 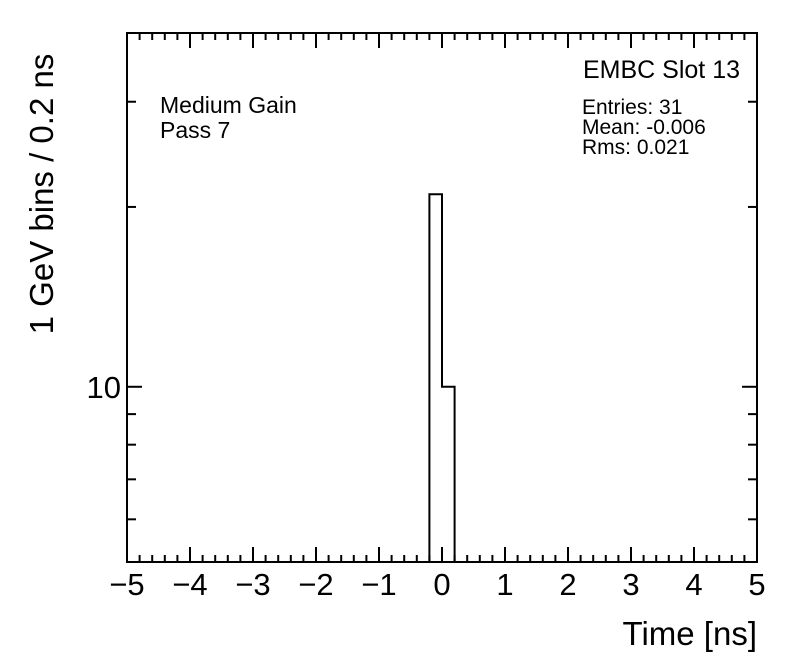 I want to click on x-tick-label: −2, so click(x=315, y=584).